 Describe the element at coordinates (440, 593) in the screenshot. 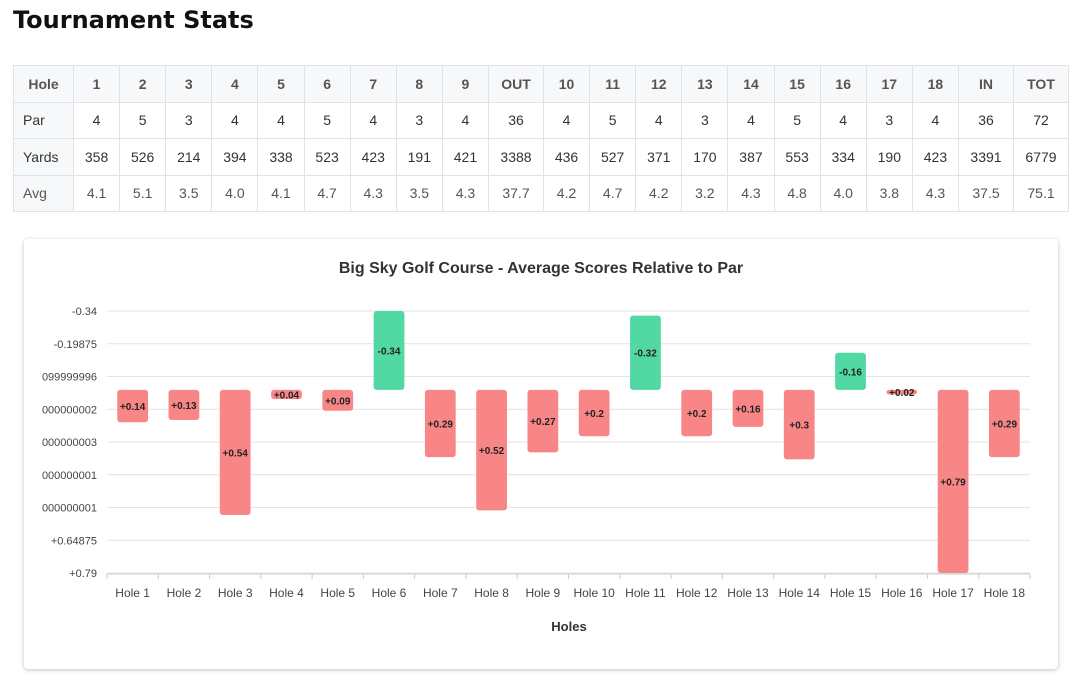

I see `x-tick-label: Hole 7` at that location.